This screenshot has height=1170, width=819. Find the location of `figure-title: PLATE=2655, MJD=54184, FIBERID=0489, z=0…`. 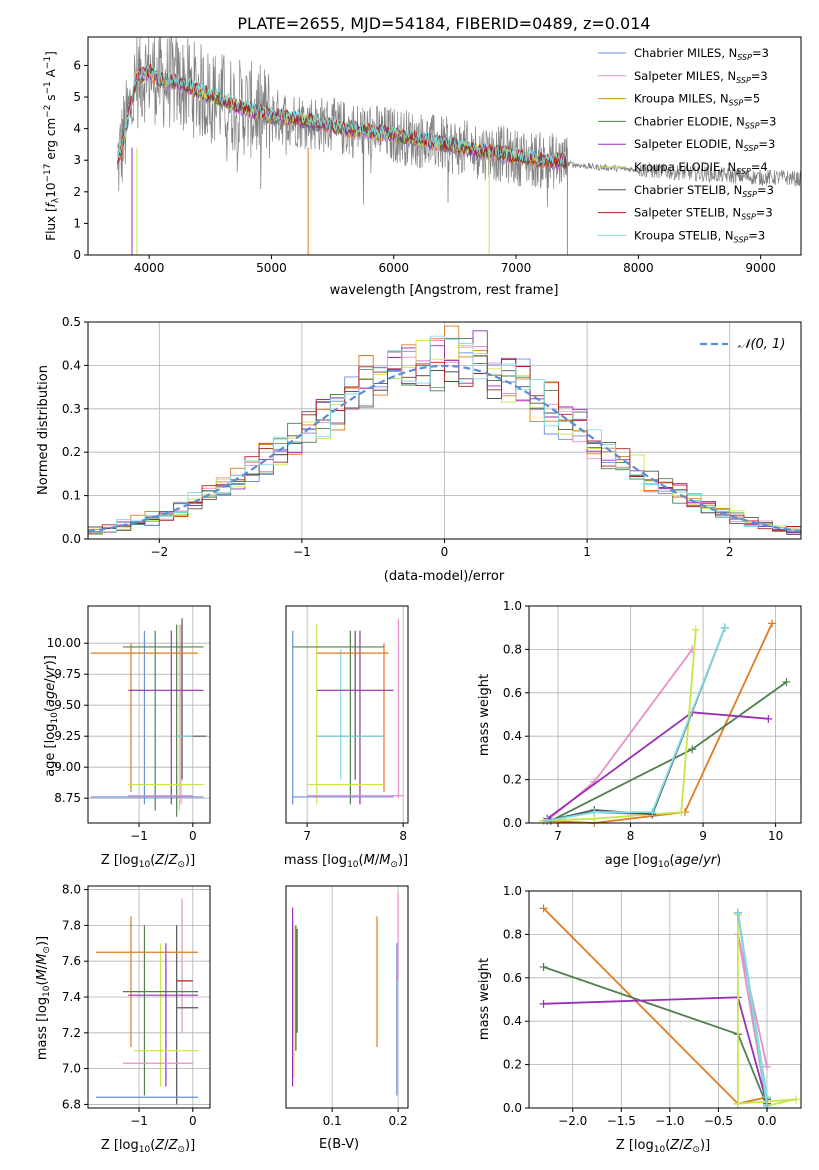

figure-title: PLATE=2655, MJD=54184, FIBERID=0489, z=0… is located at coordinates (443, 23).